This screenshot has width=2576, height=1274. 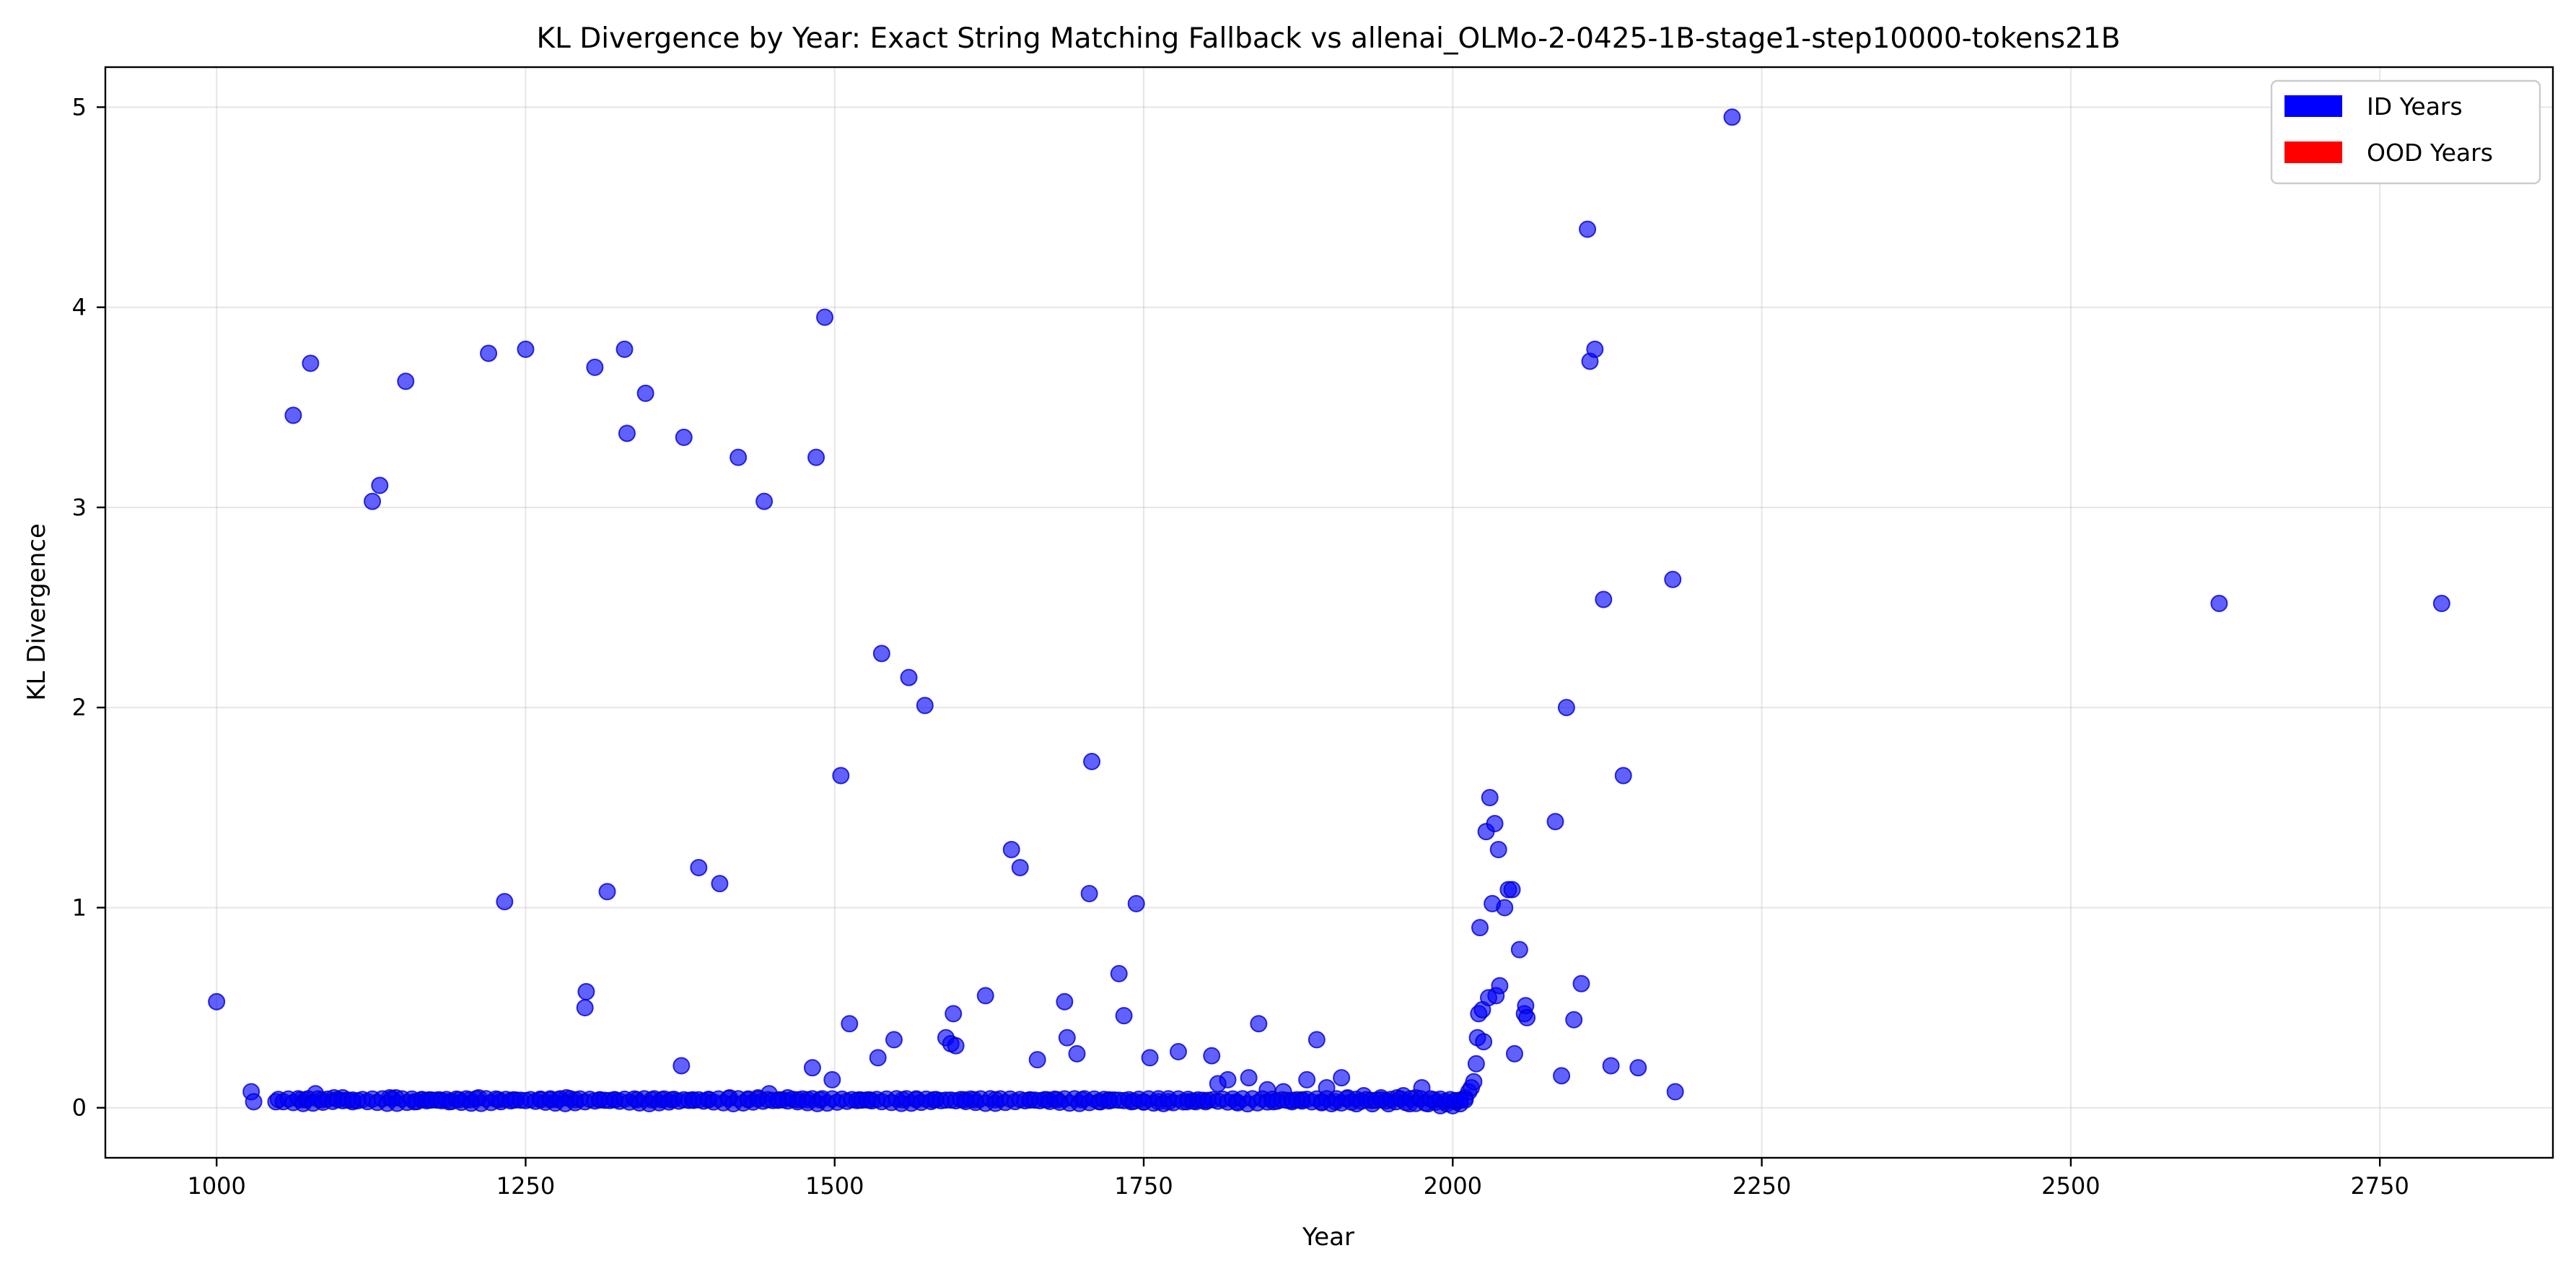 I want to click on legend-label-ood-years: OOD Years, so click(x=2430, y=153).